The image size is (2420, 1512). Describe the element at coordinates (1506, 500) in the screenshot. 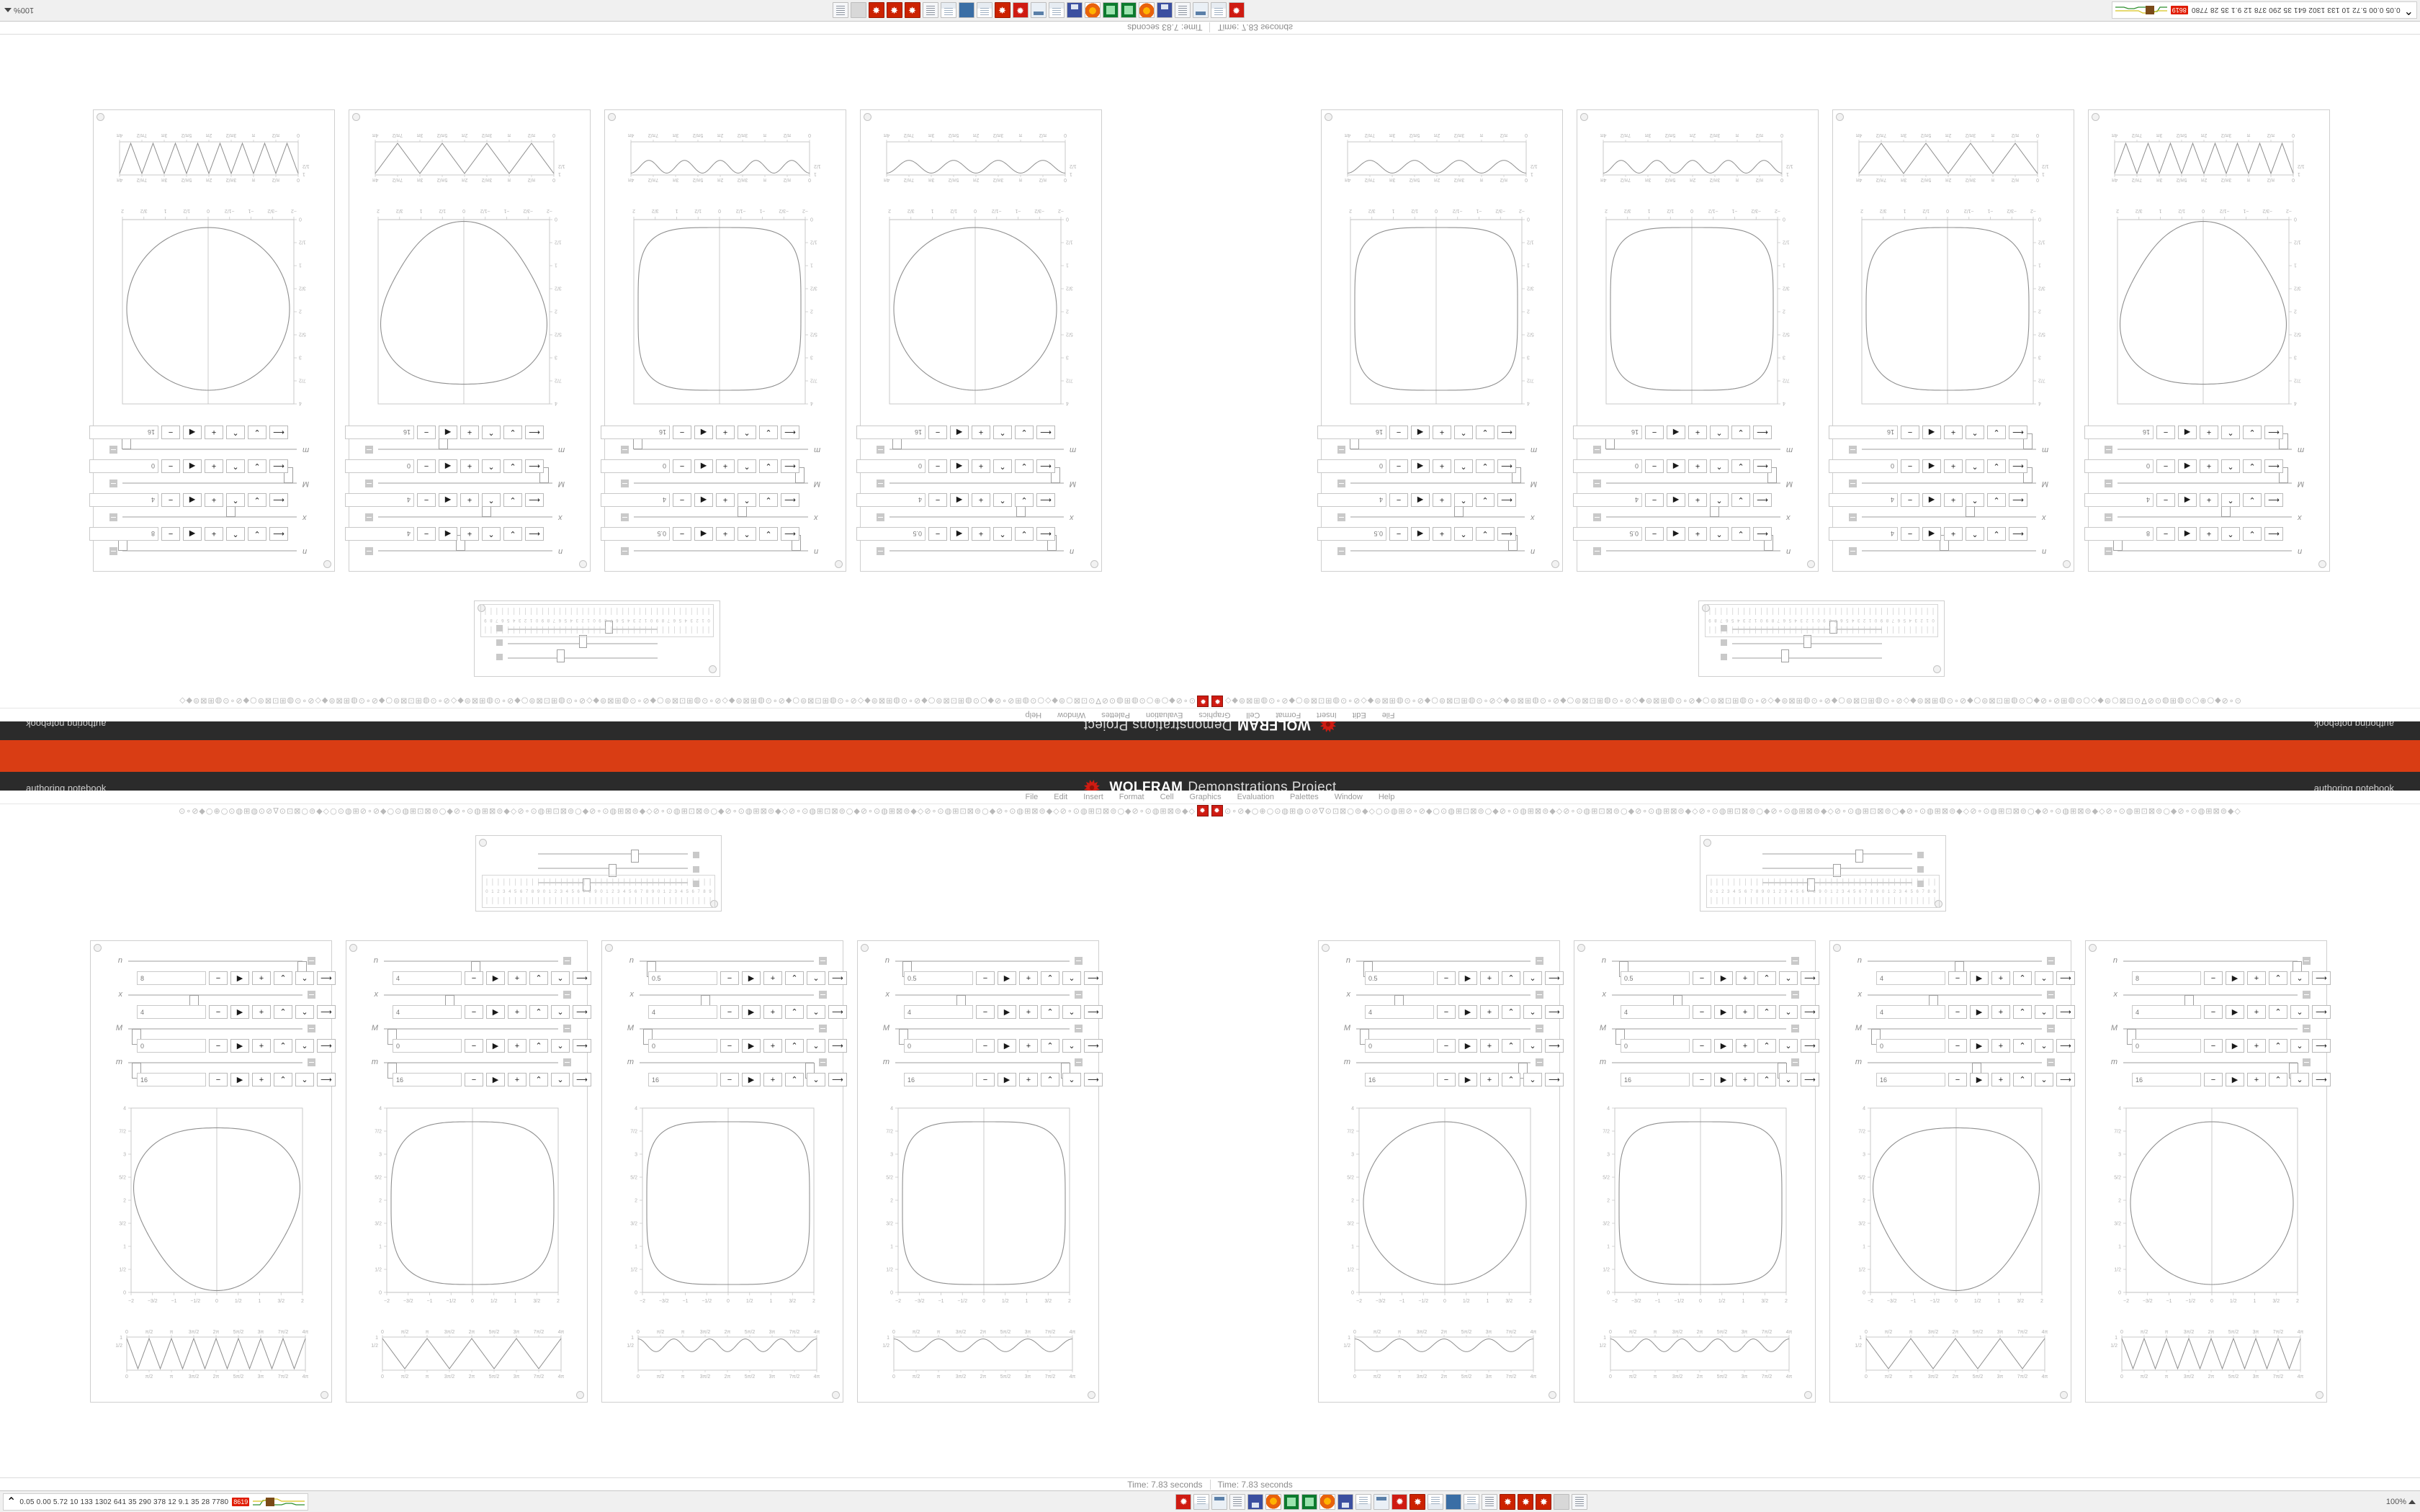

I see `step-back-button-x: ⟵` at that location.